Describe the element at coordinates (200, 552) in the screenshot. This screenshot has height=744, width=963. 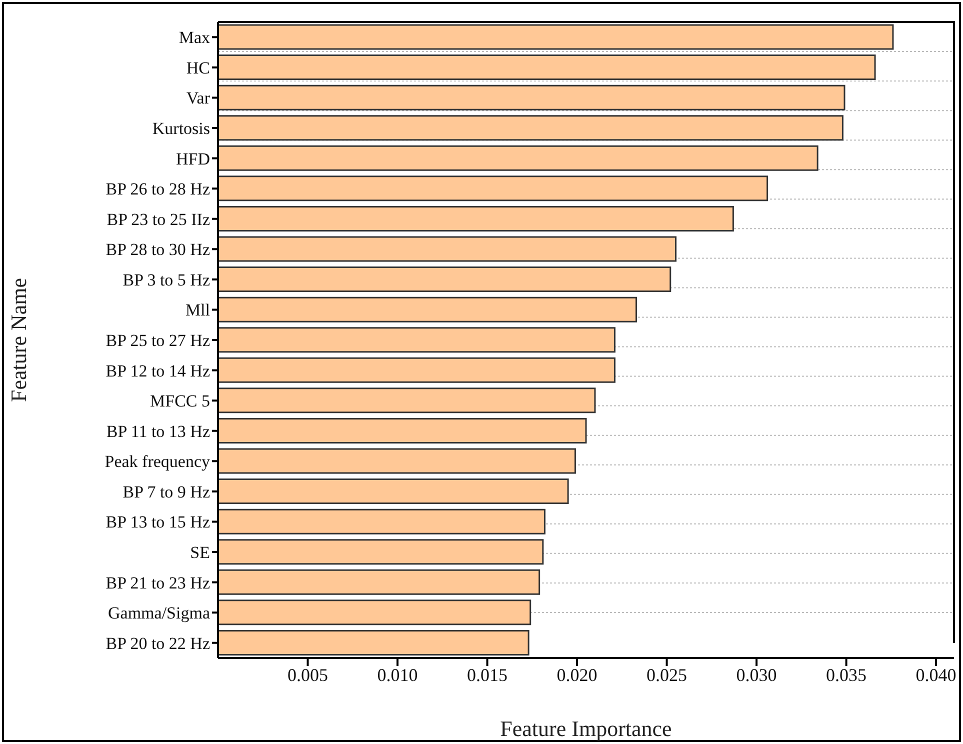
I see `y-tick-label: SE` at that location.